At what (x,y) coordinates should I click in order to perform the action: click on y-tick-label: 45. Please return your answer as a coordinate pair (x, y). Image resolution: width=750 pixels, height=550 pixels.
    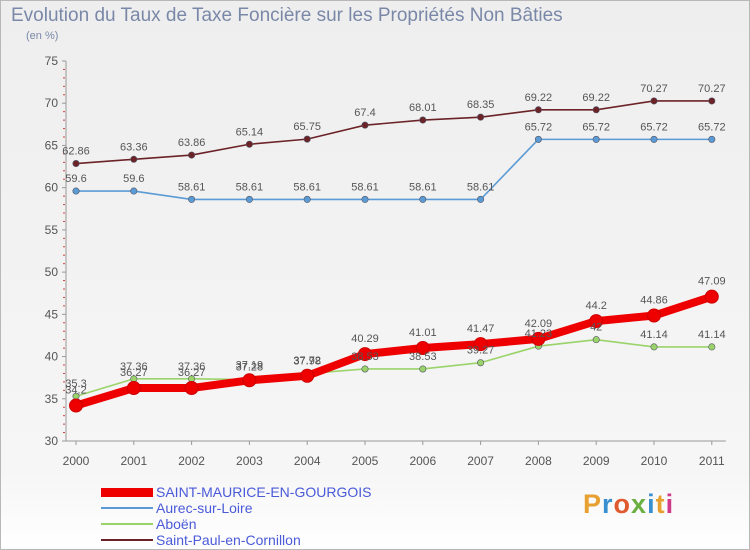
    Looking at the image, I should click on (52, 314).